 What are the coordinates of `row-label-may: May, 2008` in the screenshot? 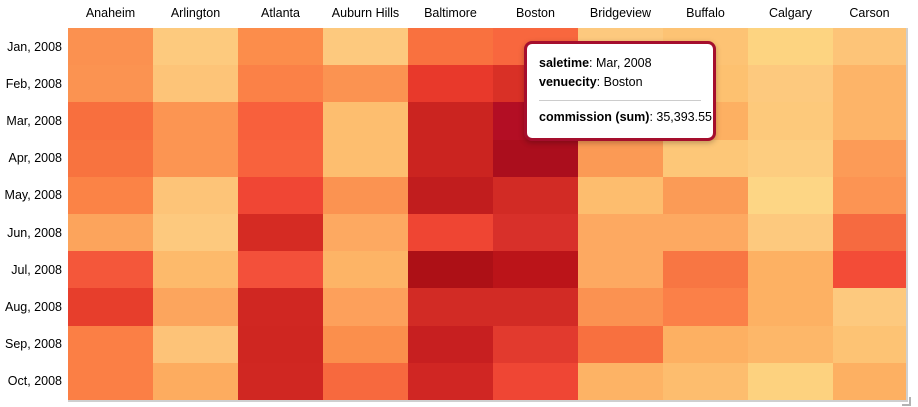 It's located at (33, 195).